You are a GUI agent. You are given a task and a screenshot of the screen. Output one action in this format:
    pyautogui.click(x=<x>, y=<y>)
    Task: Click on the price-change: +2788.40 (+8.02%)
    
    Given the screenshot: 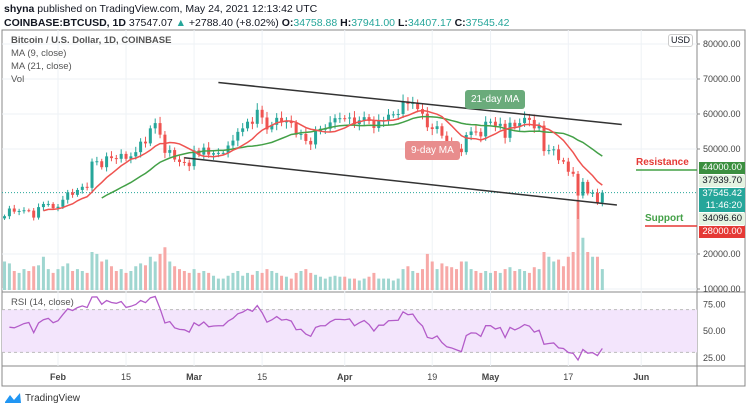 What is the action you would take?
    pyautogui.click(x=233, y=23)
    